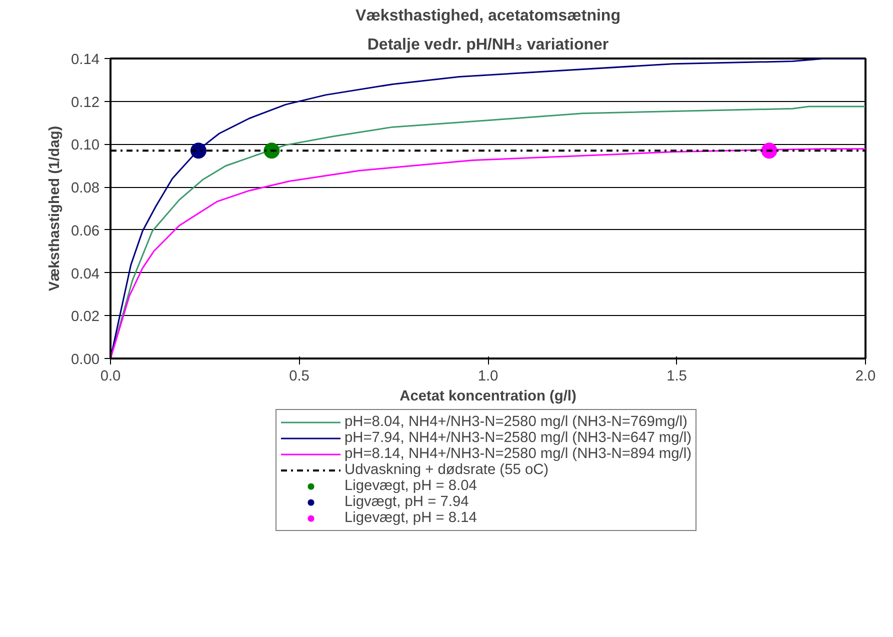  Describe the element at coordinates (85, 360) in the screenshot. I see `y-tick-label: 0.00` at that location.